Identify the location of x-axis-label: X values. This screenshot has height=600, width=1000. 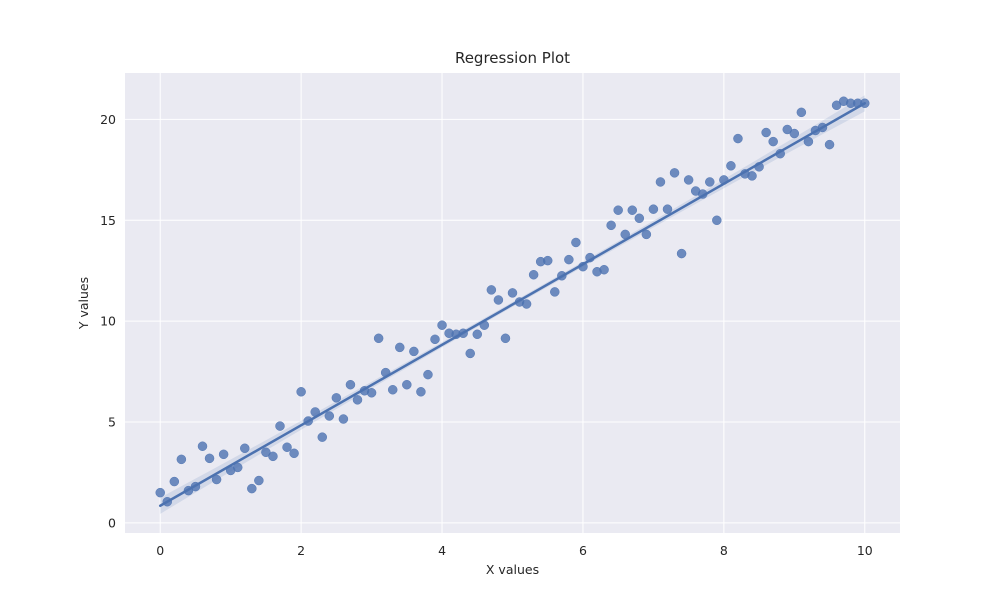
(512, 569).